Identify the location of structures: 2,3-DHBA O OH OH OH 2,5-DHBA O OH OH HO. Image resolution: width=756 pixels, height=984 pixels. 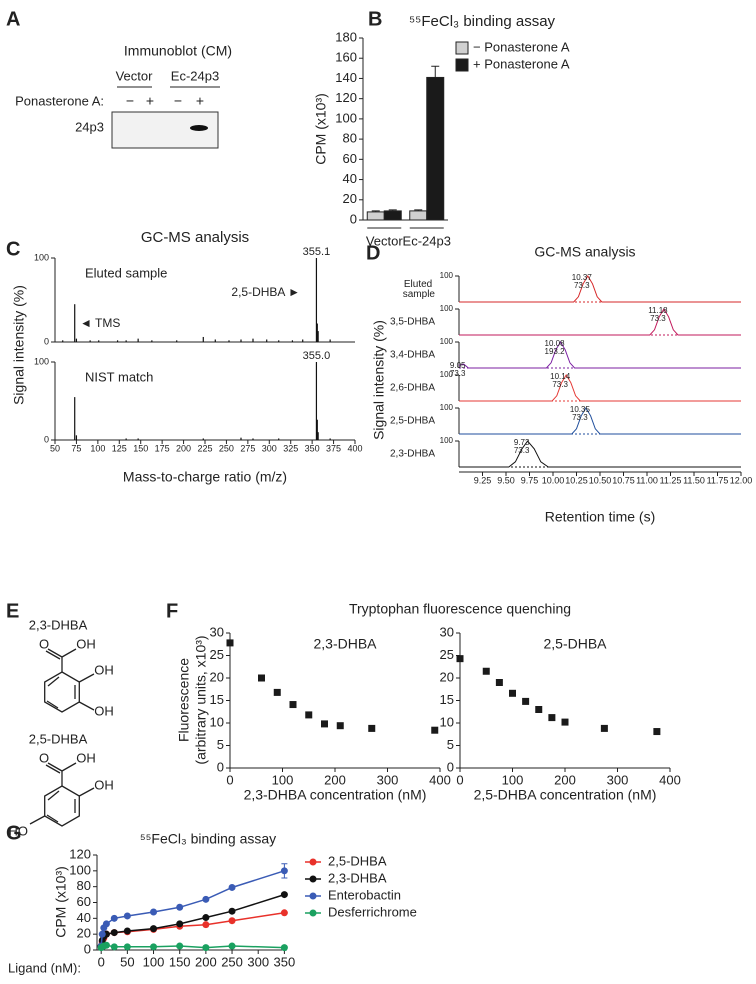
(61, 727).